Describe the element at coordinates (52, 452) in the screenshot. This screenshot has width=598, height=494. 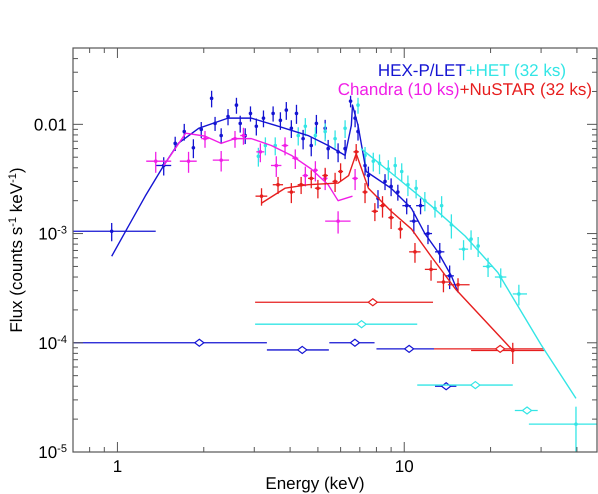
I see `y-tick-label: 10$^{-5}$` at that location.